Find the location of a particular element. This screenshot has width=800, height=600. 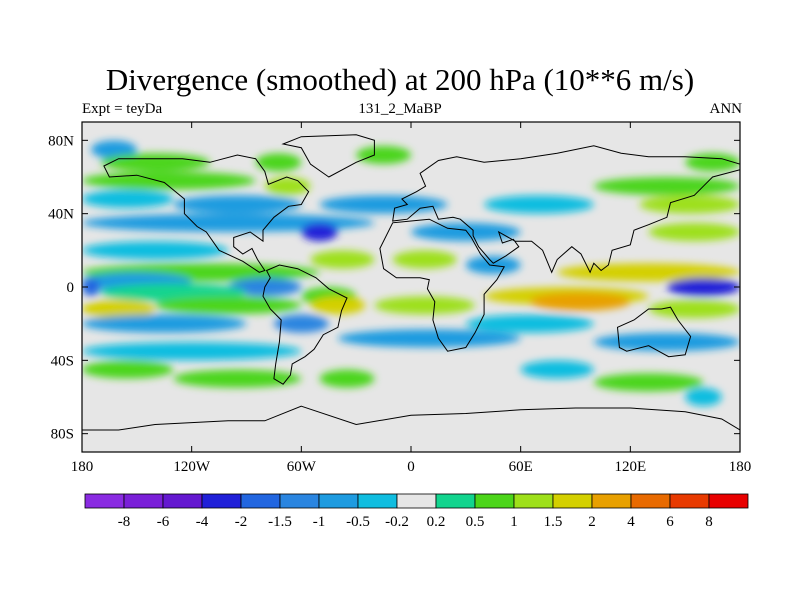

lon-tick-label: 120W is located at coordinates (192, 467).